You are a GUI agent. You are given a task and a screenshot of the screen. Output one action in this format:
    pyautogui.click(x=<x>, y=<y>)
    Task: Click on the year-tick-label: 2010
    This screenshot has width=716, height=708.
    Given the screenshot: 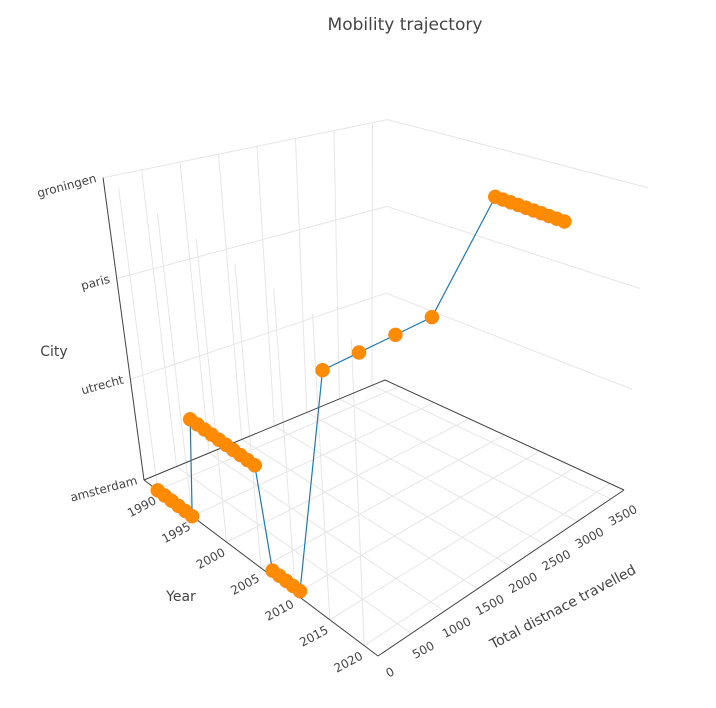 What is the action you would take?
    pyautogui.click(x=280, y=610)
    